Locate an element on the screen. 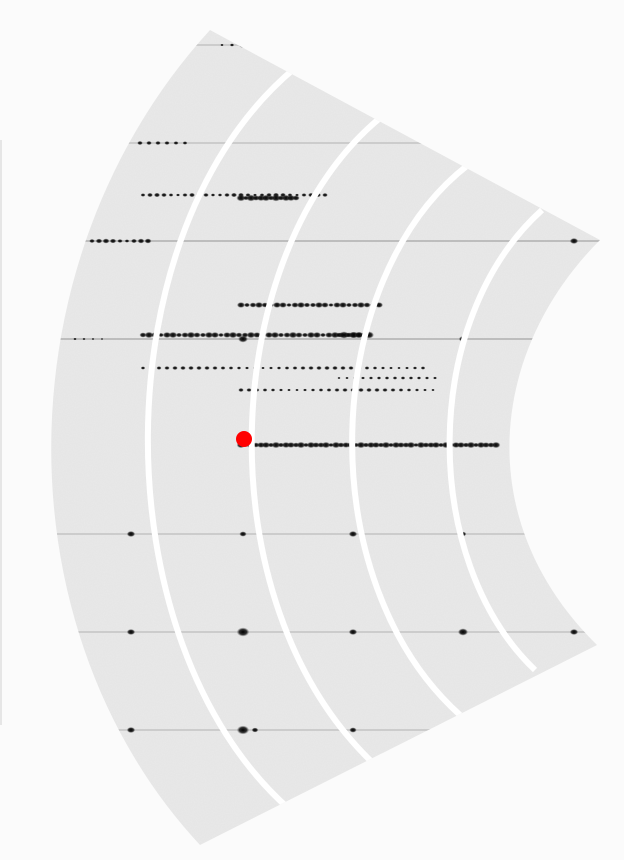 The width and height of the screenshot is (624, 860). beam-center-marker is located at coordinates (244, 439).